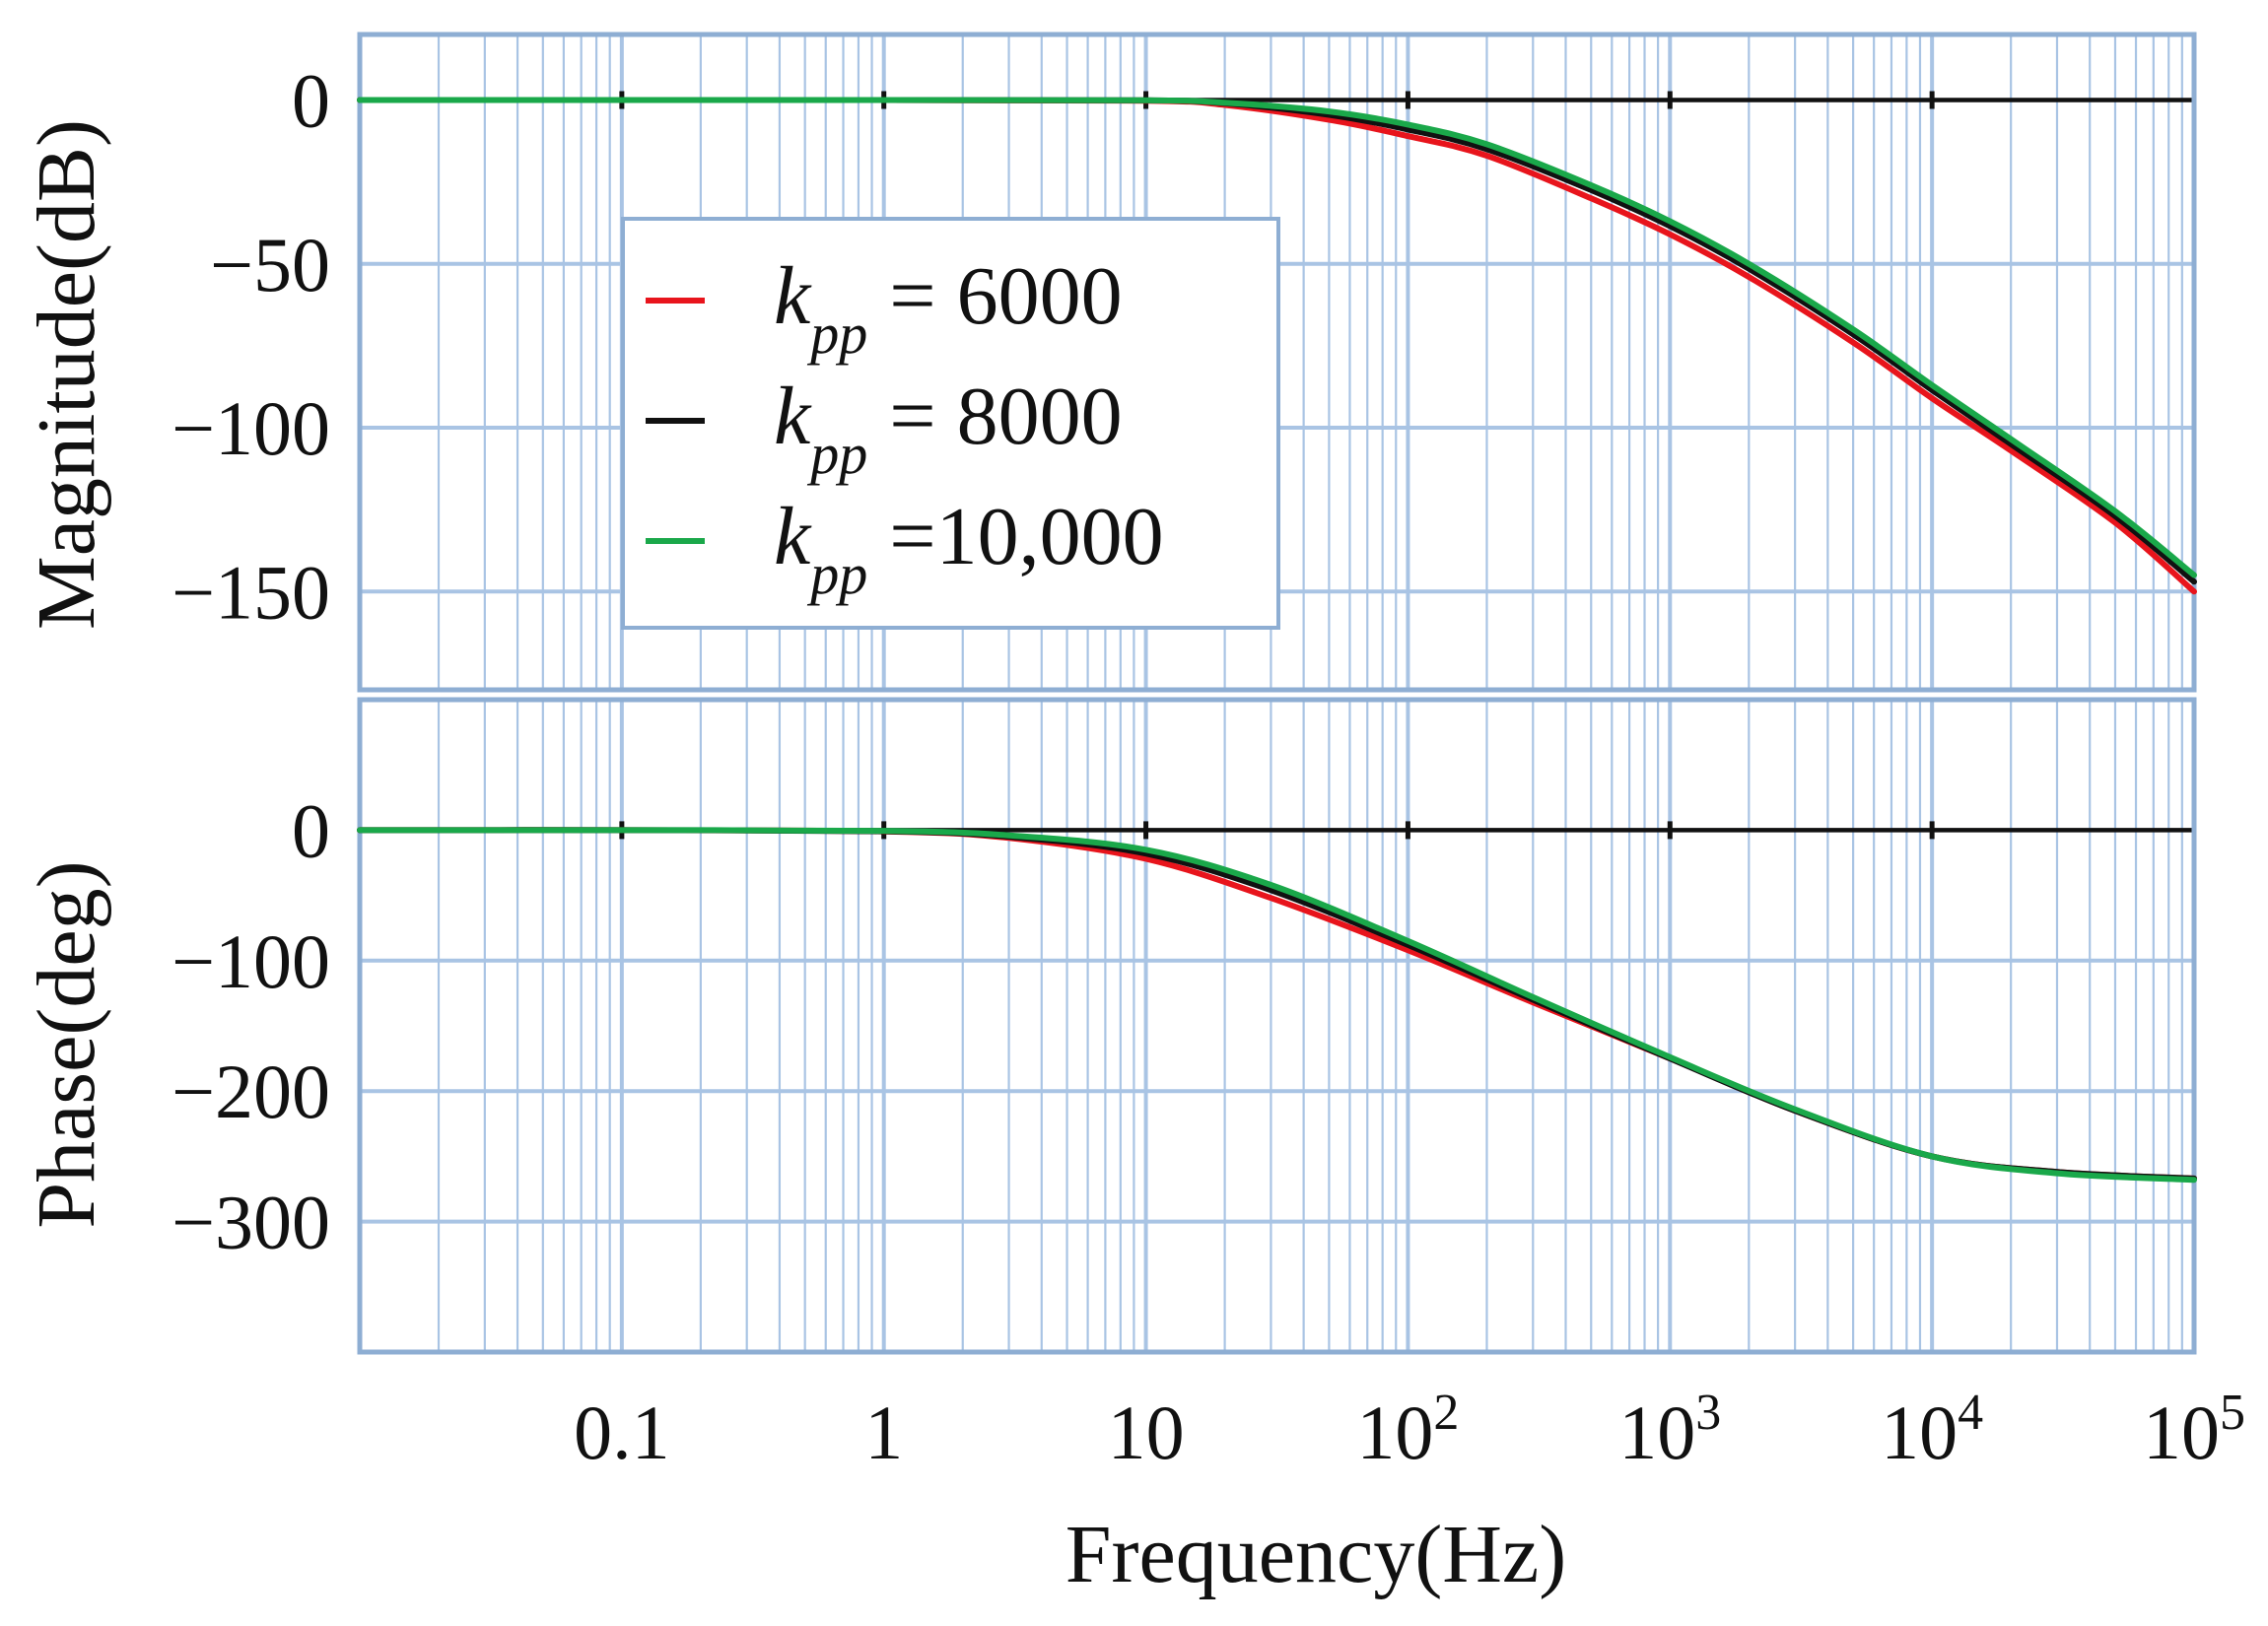 The image size is (2268, 1626). I want to click on magnitude-y-tick-label: 0, so click(311, 101).